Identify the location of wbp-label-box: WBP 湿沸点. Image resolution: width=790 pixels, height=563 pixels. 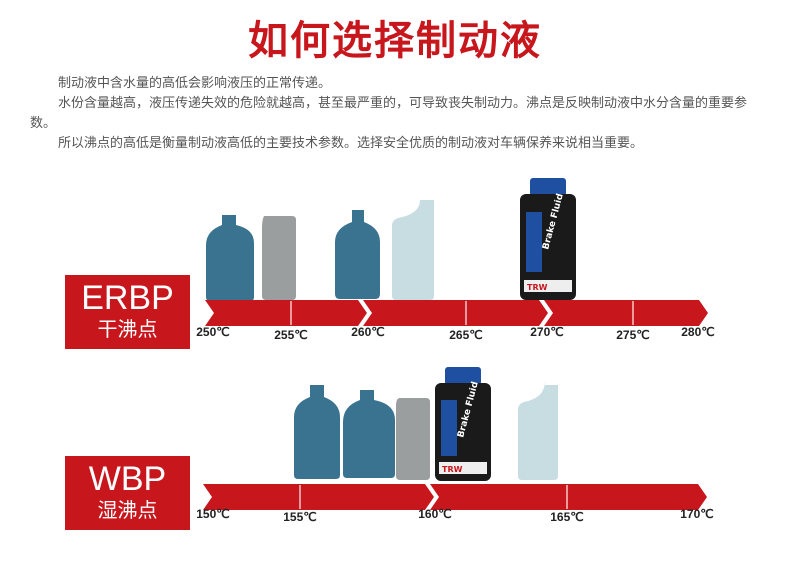
(127, 493).